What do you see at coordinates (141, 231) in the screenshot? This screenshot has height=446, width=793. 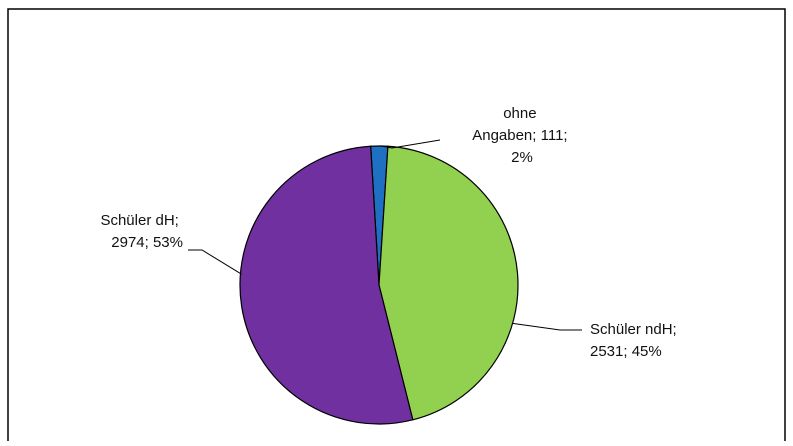 I see `data-label-schueler-dh: Schüler dH; 2974; 53%` at bounding box center [141, 231].